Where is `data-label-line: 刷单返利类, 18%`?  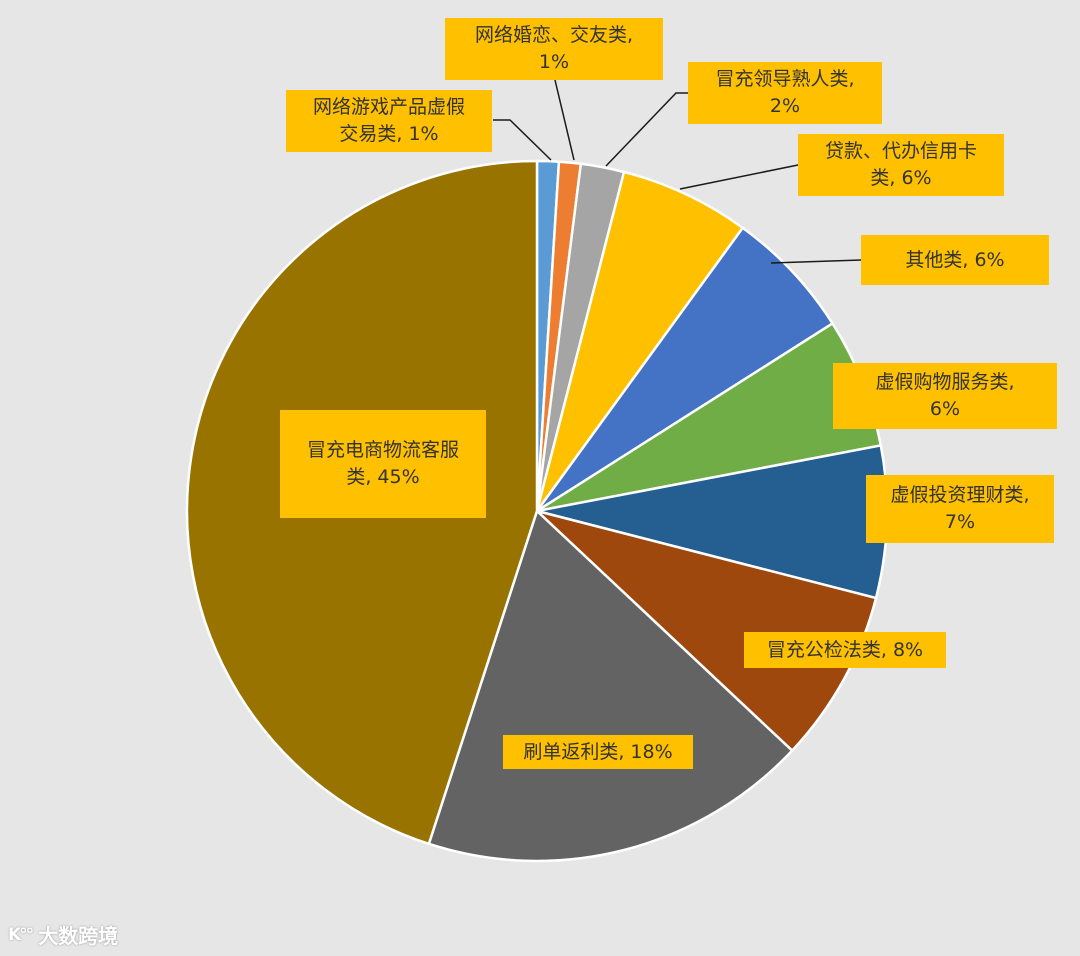
data-label-line: 刷单返利类, 18% is located at coordinates (598, 751).